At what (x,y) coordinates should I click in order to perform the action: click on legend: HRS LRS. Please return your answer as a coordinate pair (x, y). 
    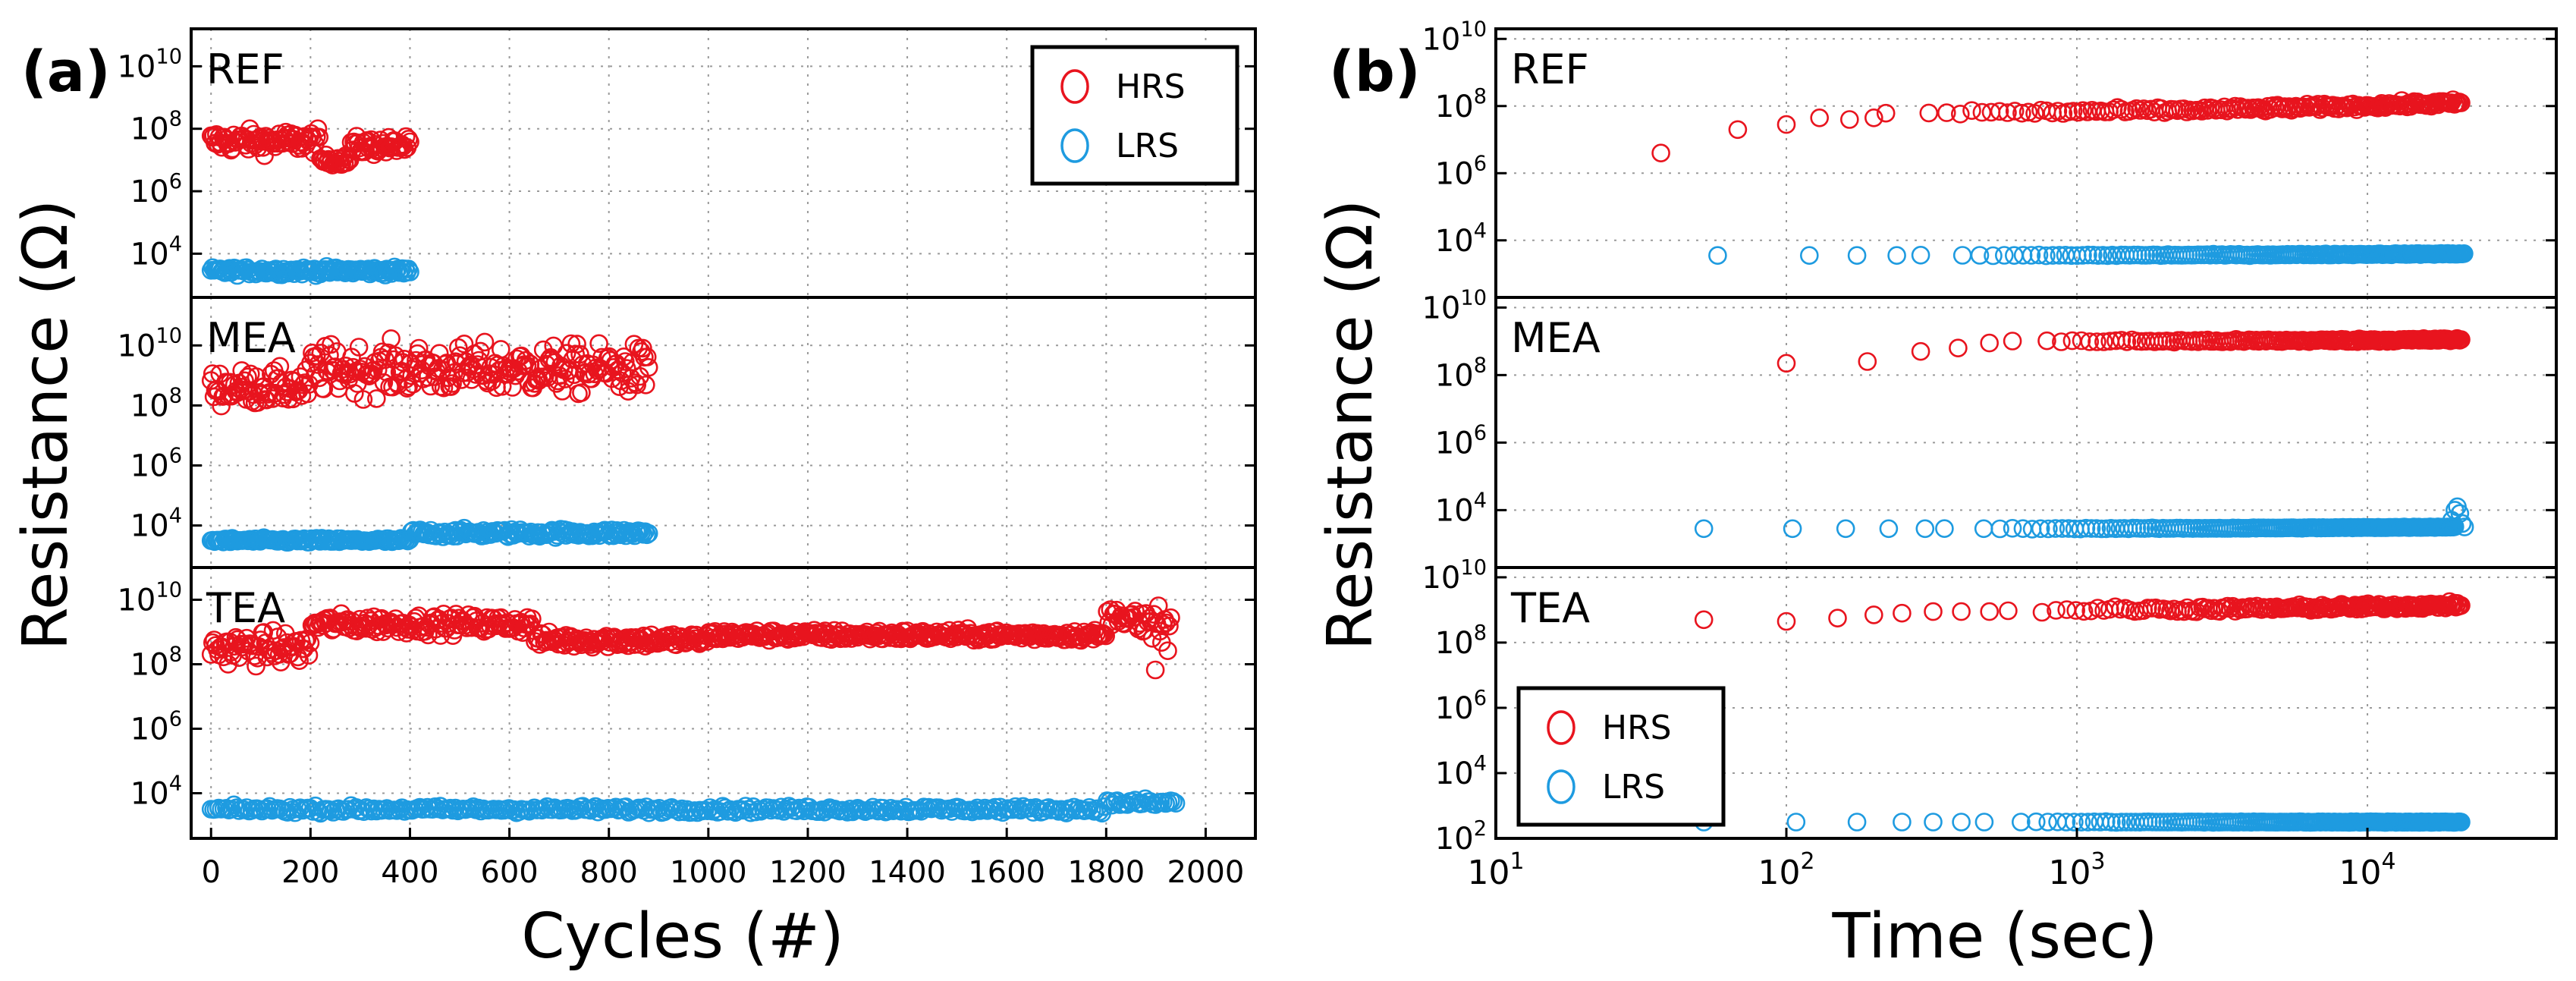
    Looking at the image, I should click on (1134, 115).